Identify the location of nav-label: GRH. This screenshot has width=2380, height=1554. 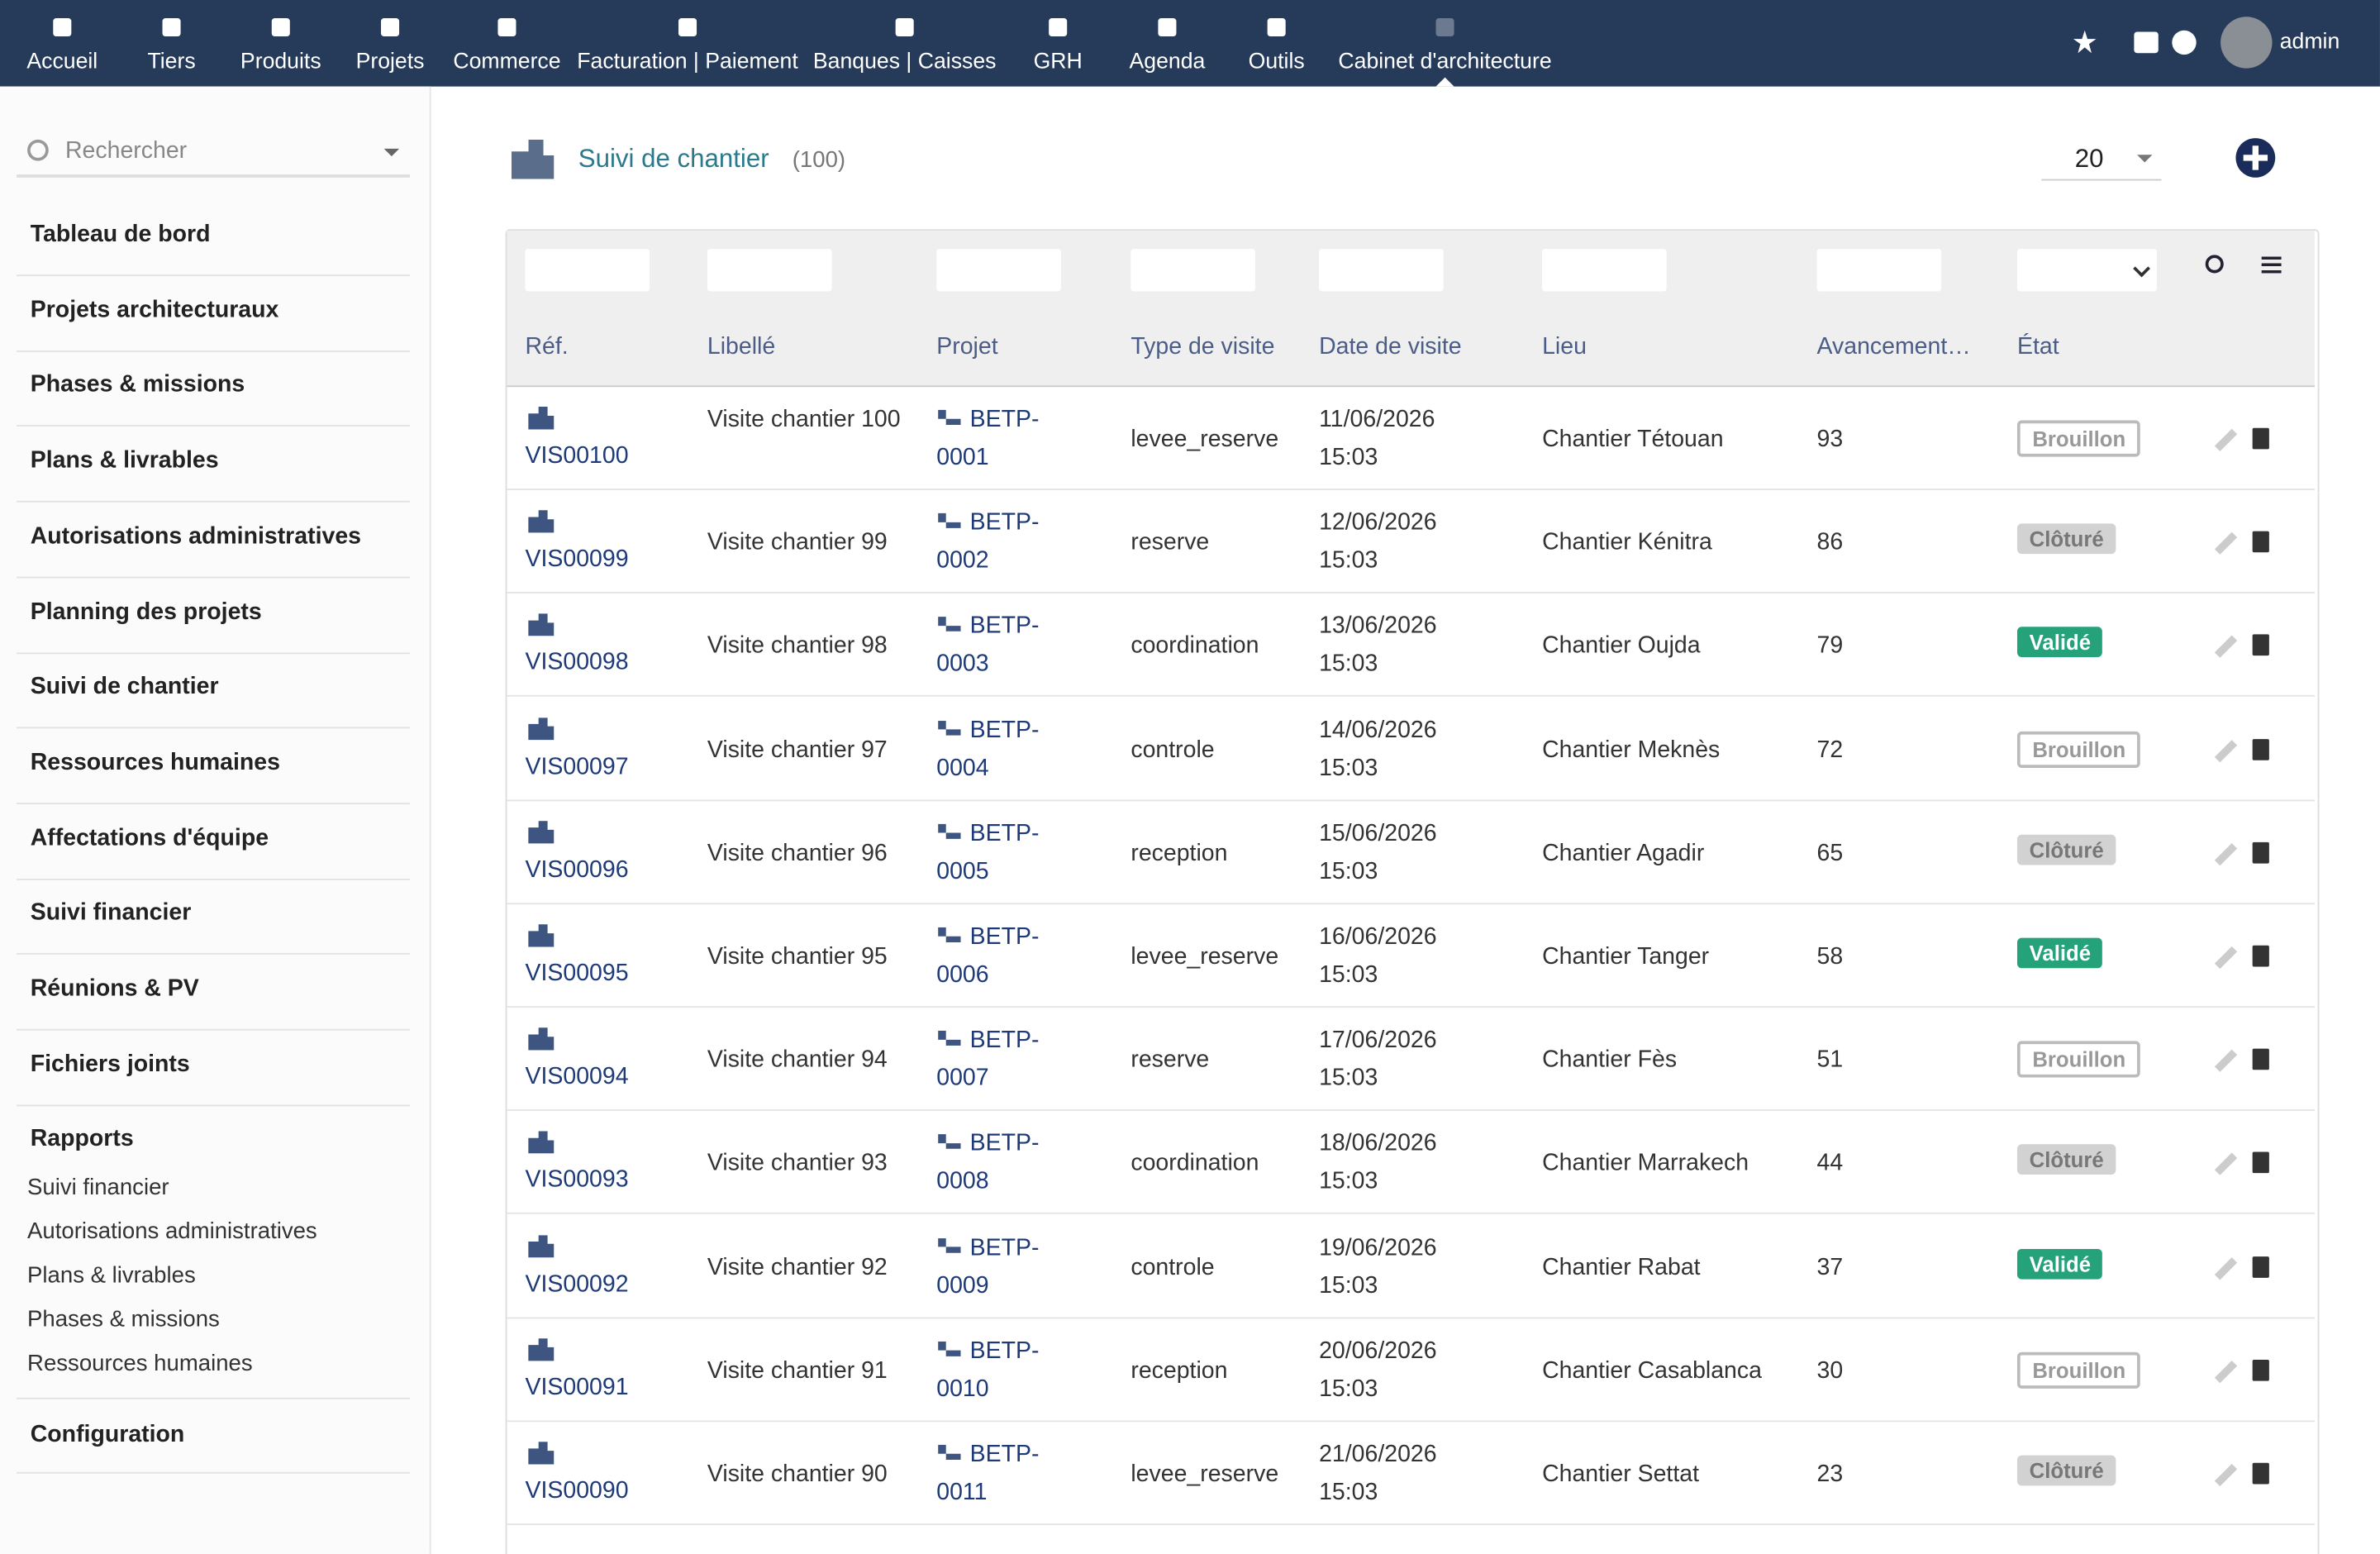
(1058, 62).